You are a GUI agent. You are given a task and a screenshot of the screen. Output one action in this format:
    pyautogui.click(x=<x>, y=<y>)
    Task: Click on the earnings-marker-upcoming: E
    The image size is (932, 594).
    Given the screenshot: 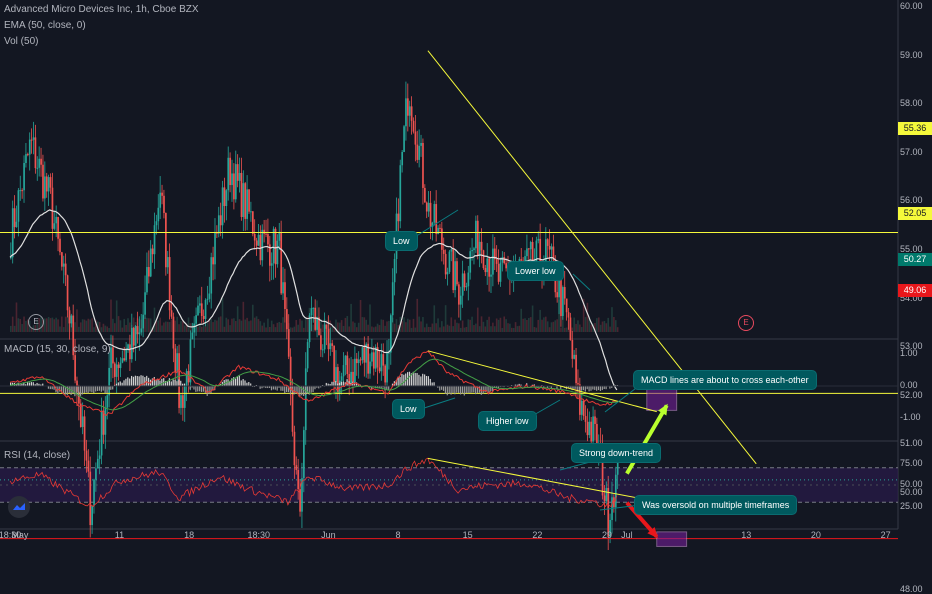 What is the action you would take?
    pyautogui.click(x=746, y=323)
    